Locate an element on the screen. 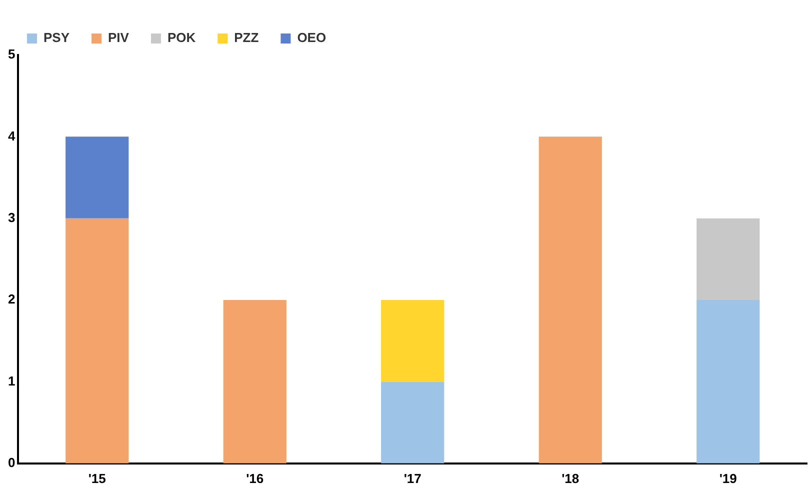  y-tick-label: 3 is located at coordinates (12, 217).